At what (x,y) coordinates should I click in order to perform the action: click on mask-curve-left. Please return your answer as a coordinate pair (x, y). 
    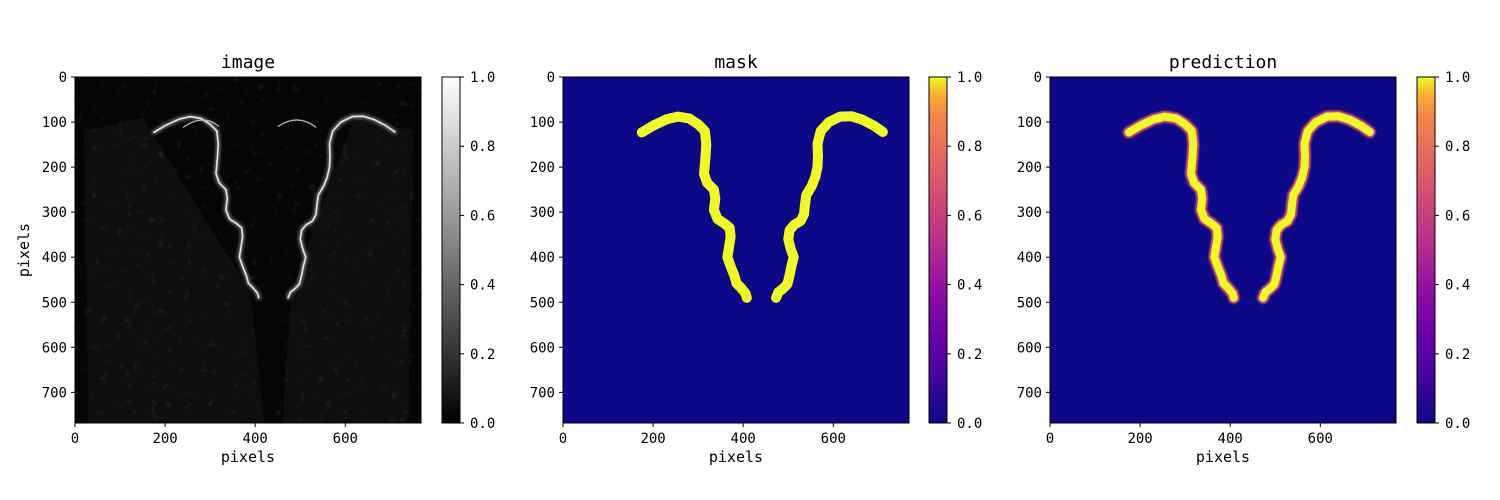
    Looking at the image, I should click on (694, 207).